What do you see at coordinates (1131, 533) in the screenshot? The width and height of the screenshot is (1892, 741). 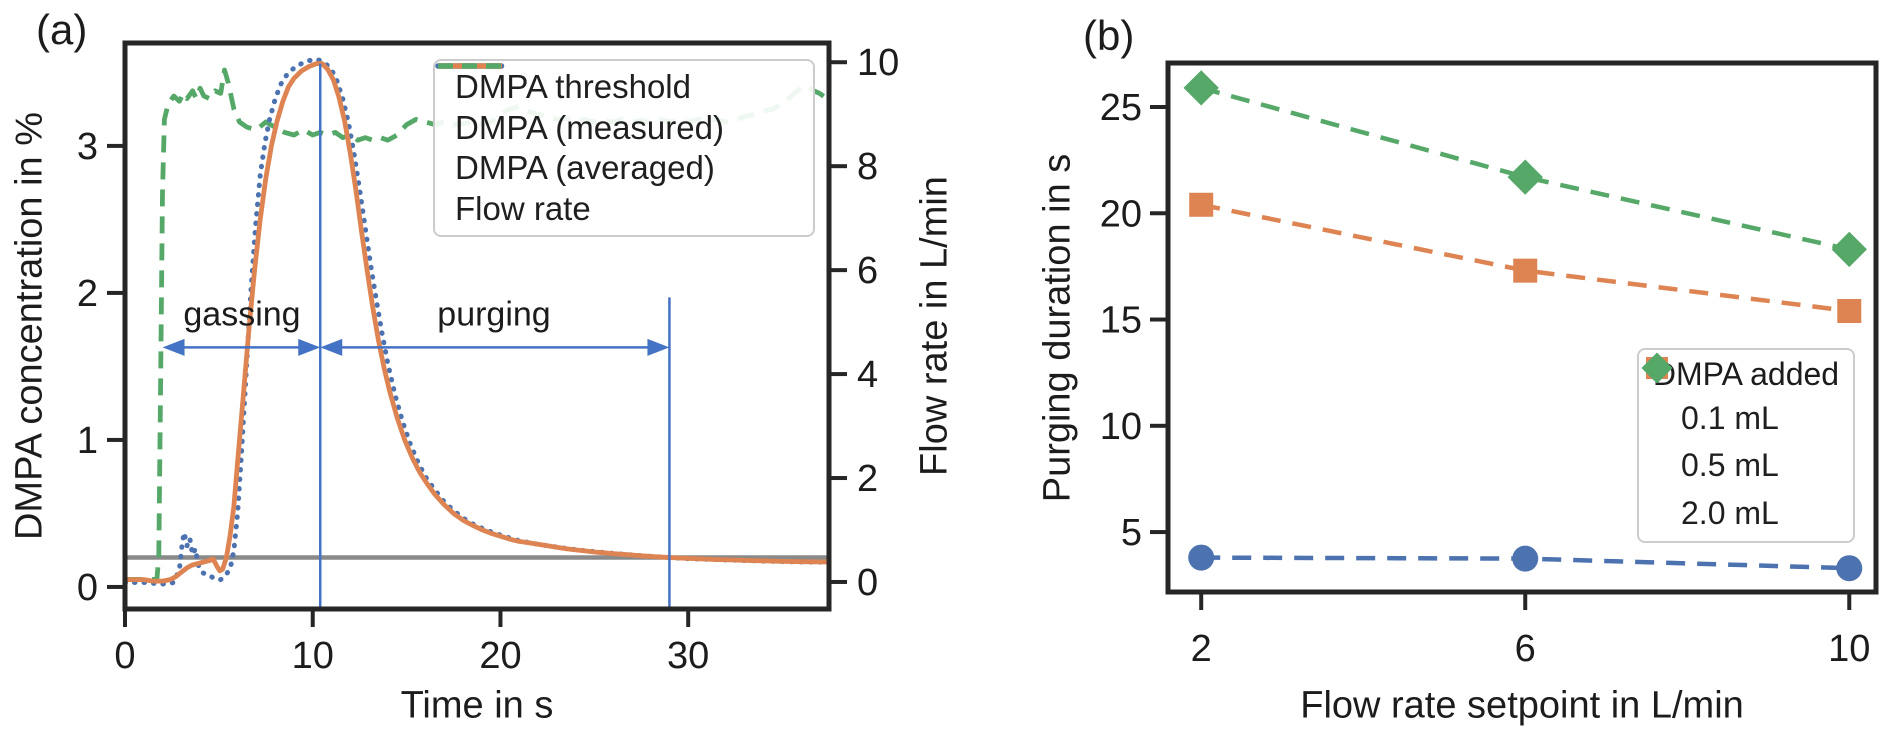 I see `y-tick-label: 5` at bounding box center [1131, 533].